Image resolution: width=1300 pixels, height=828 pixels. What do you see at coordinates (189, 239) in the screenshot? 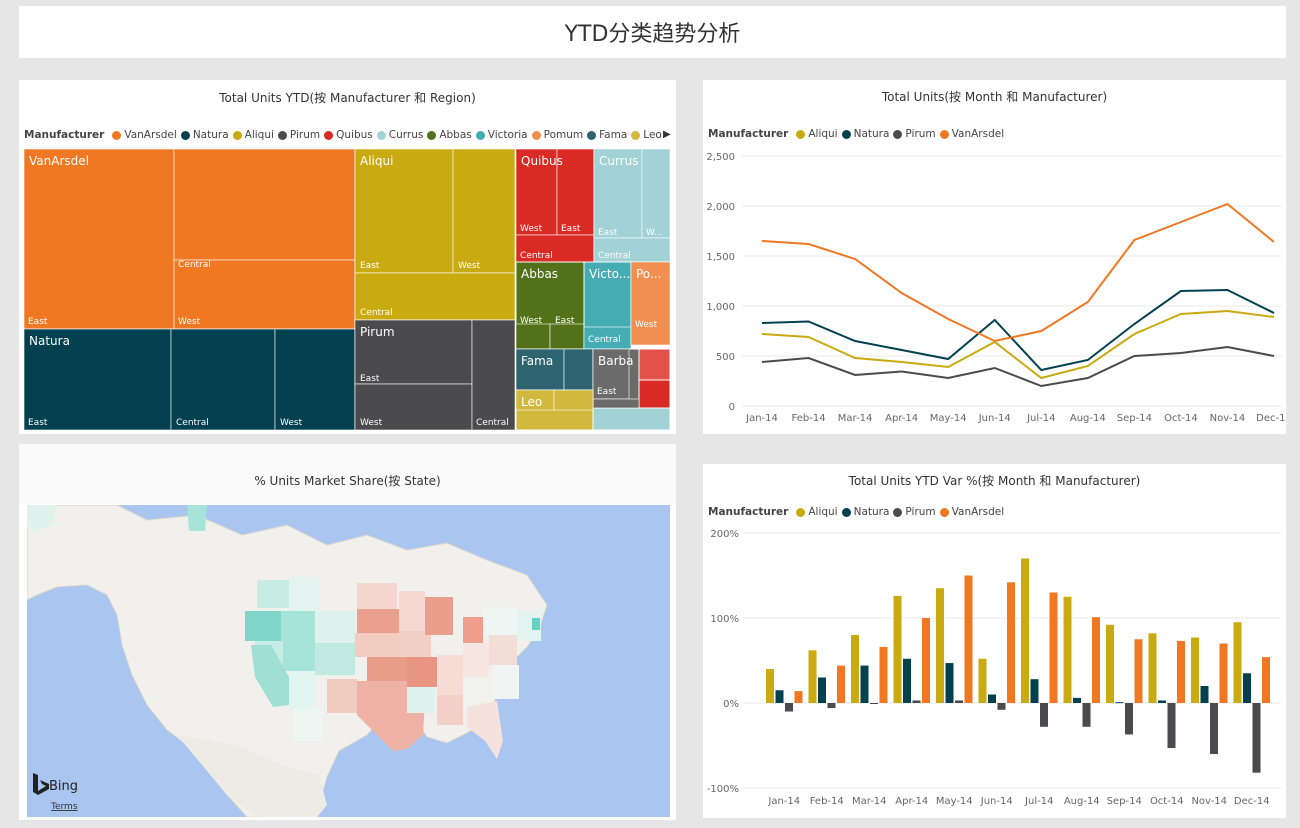
I see `treemap-group: VanArsdel East Central West` at bounding box center [189, 239].